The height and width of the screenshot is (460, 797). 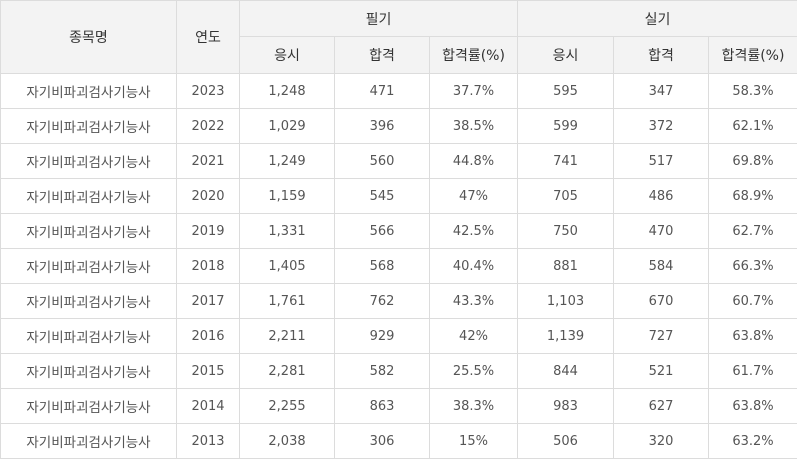 I want to click on cell-practical-applicants: 506, so click(x=565, y=441).